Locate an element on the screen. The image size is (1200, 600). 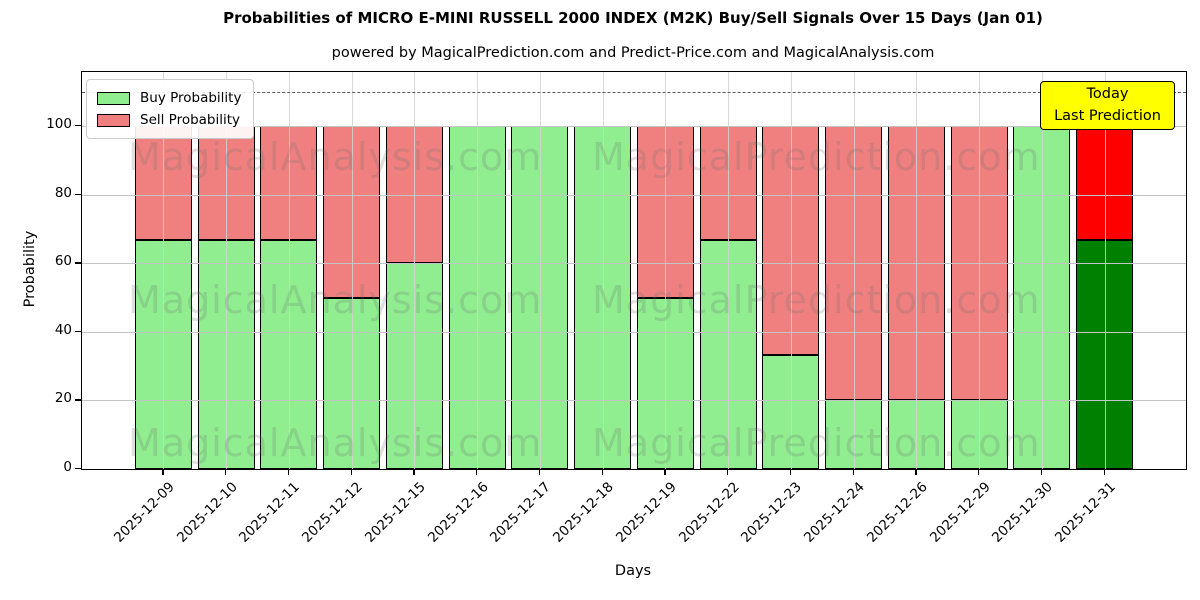
dashed-threshold-line is located at coordinates (634, 92).